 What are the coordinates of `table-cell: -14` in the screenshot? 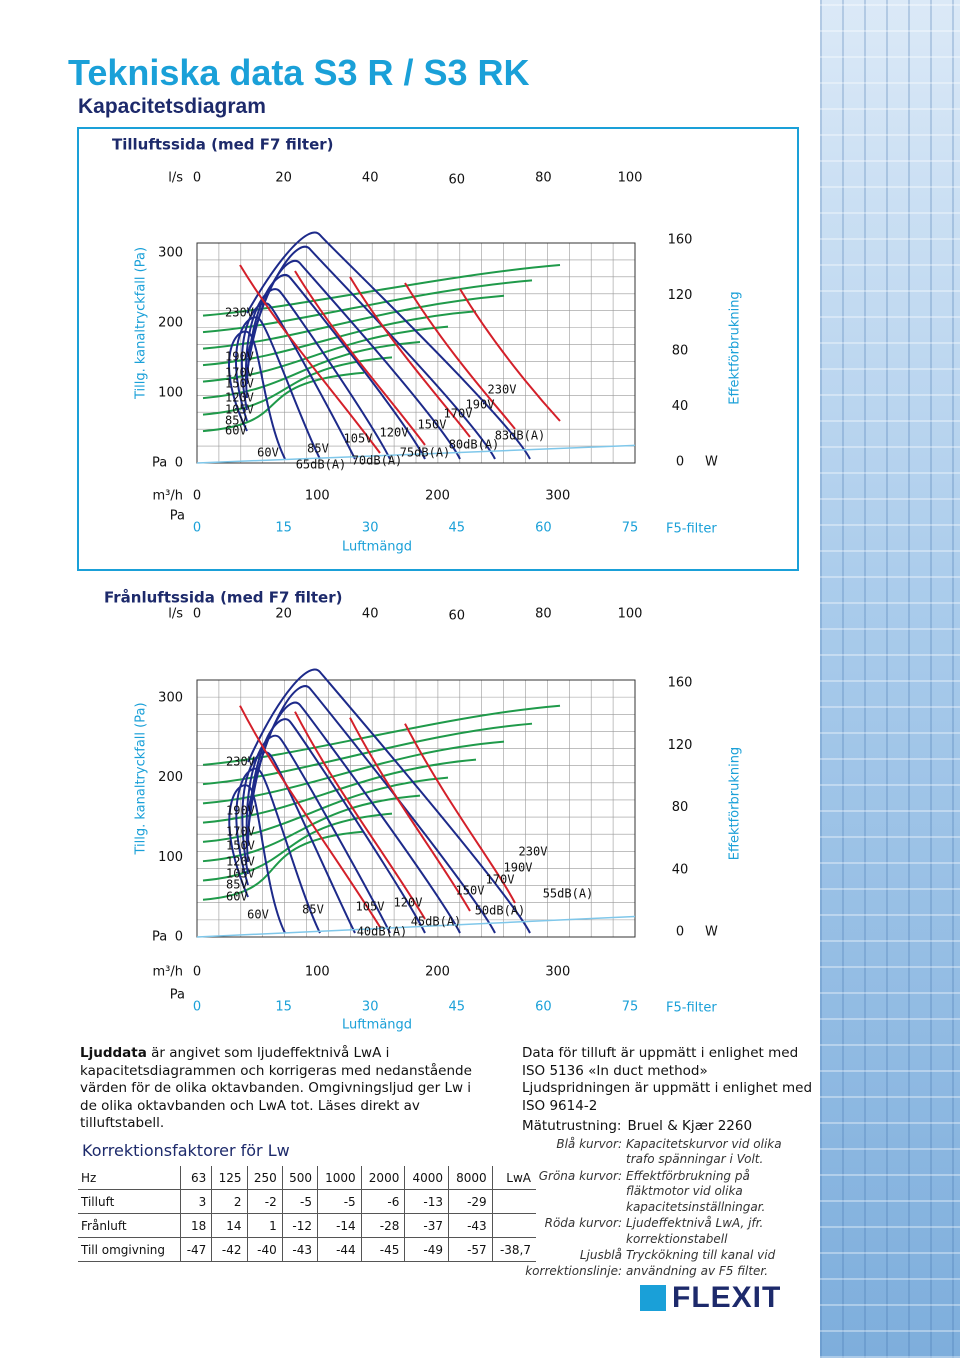 It's located at (339, 1225).